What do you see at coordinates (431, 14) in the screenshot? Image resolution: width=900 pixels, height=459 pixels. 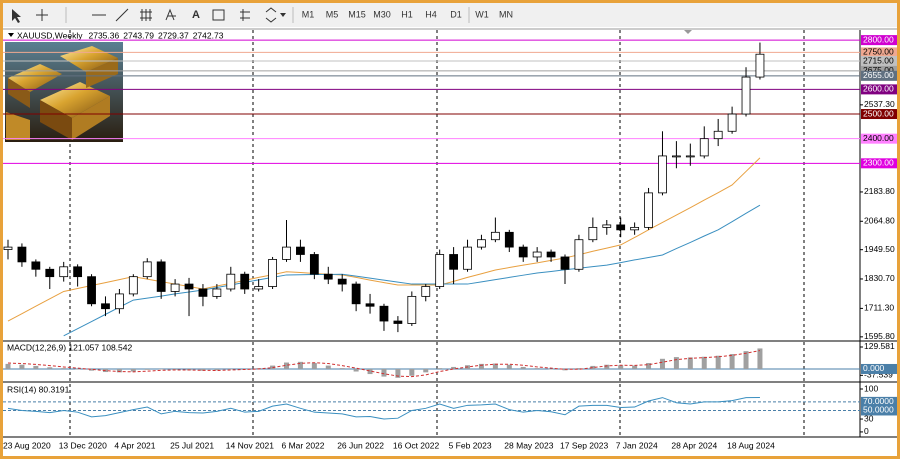 I see `timeframe-button: H4` at bounding box center [431, 14].